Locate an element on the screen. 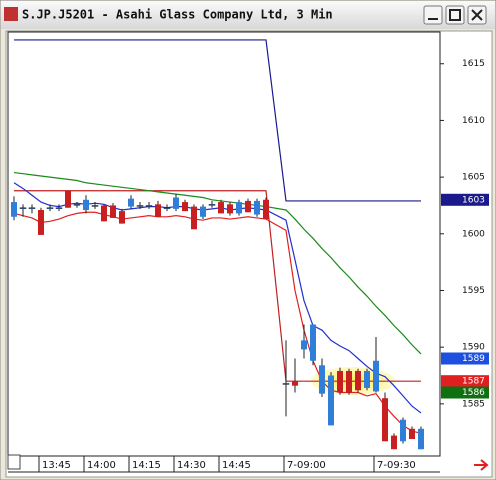 Image resolution: width=496 pixels, height=480 pixels. maximize-glyph is located at coordinates (455, 15).